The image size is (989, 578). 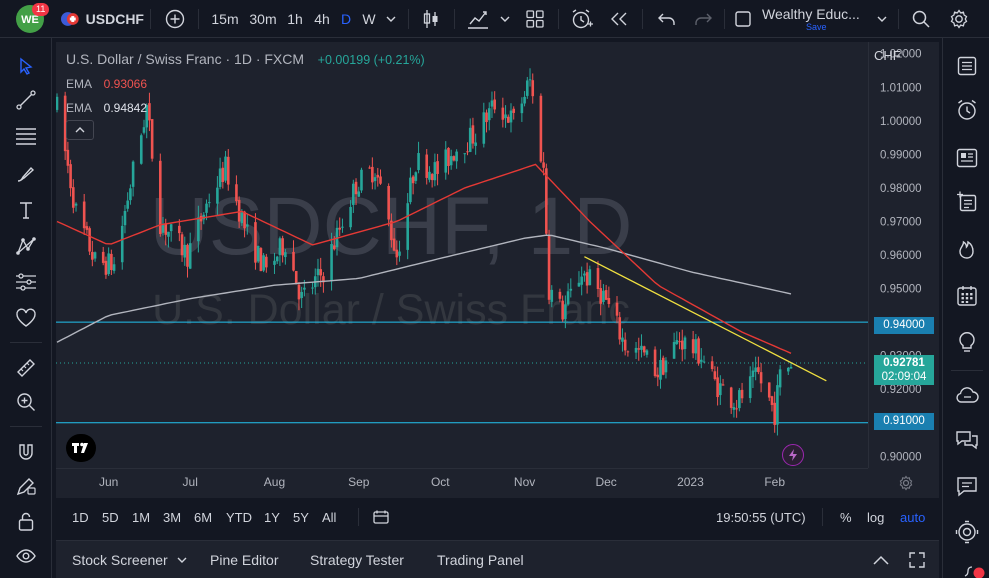 I want to click on percent-toggle: %, so click(x=846, y=517).